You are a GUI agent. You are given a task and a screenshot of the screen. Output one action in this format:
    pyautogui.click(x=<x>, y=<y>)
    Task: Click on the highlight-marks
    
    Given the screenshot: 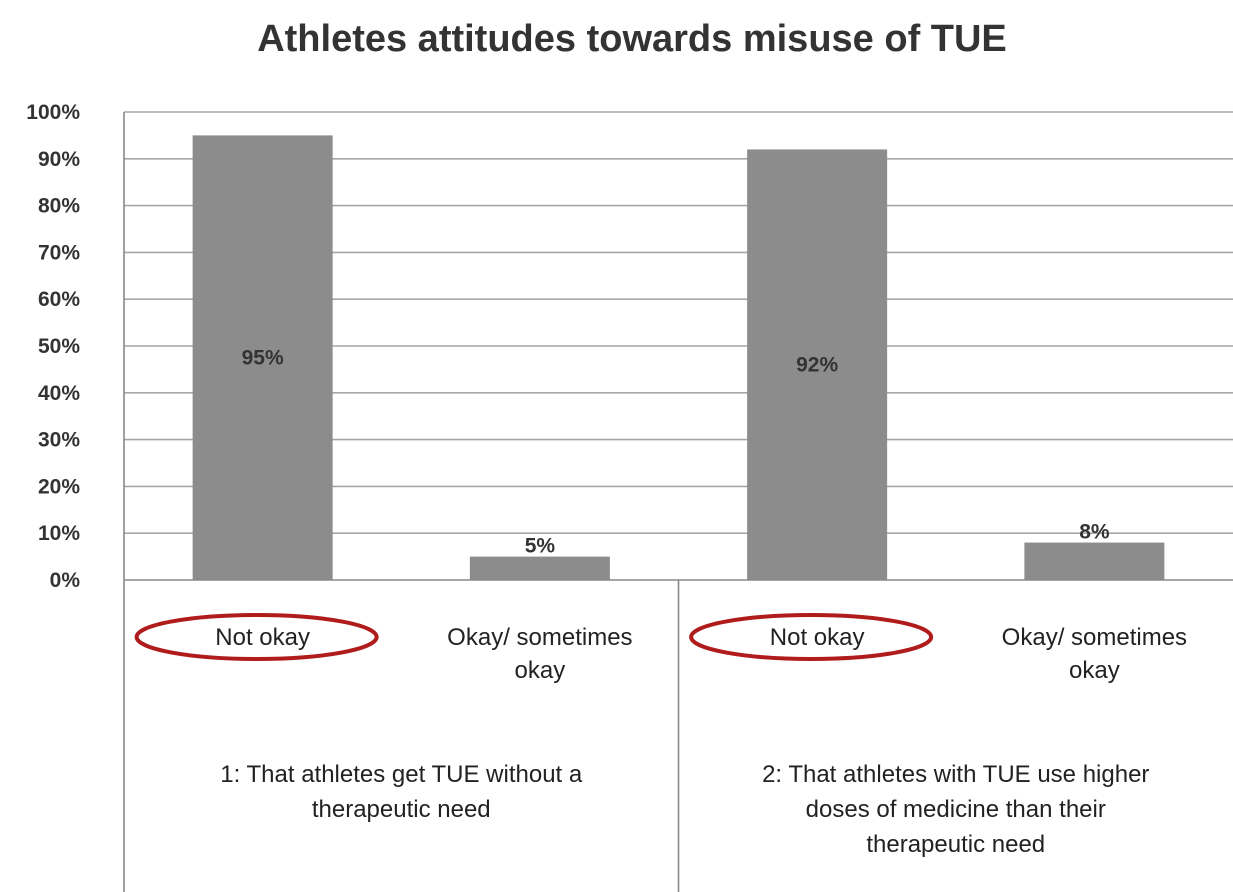 What is the action you would take?
    pyautogui.click(x=534, y=637)
    